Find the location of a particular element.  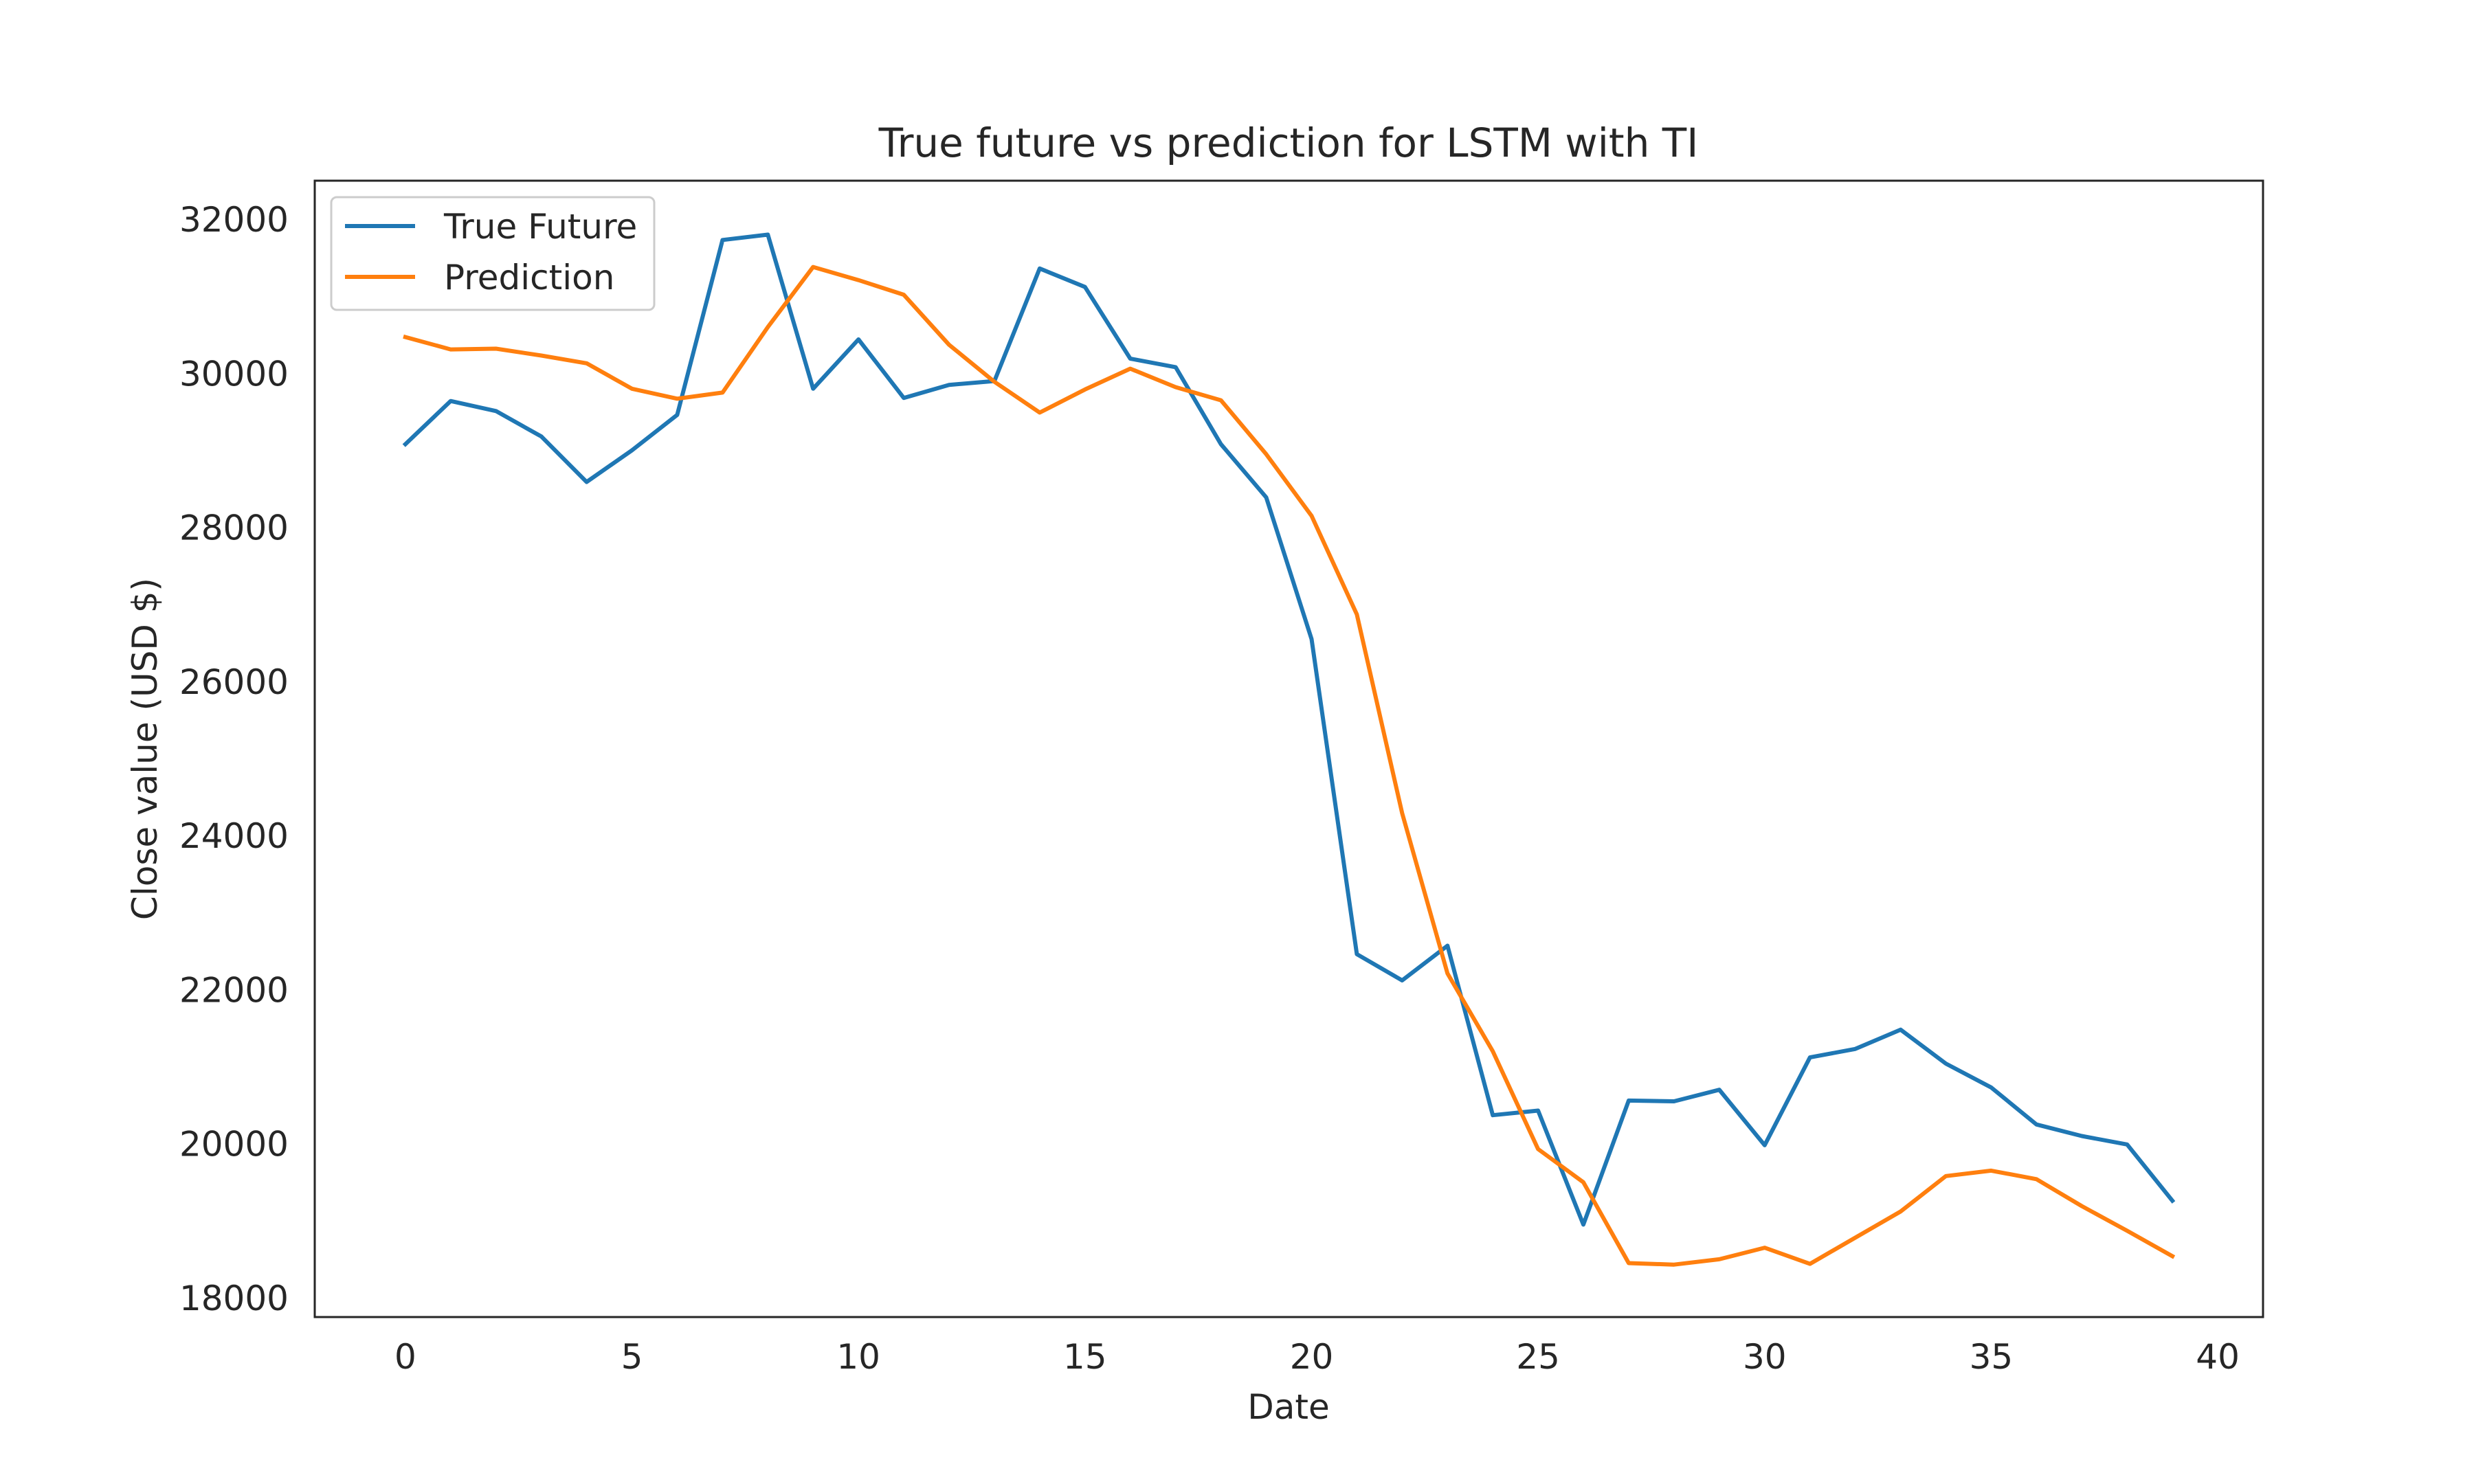

y-tick-label: 26000 is located at coordinates (234, 682).